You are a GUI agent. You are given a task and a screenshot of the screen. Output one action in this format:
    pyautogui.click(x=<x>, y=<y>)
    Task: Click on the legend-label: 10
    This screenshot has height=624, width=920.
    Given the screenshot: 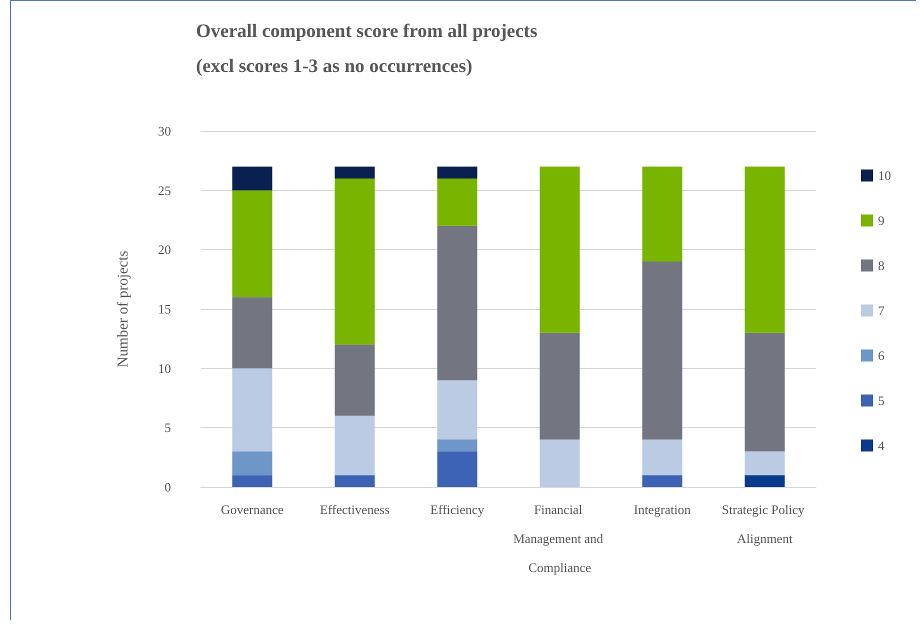 What is the action you would take?
    pyautogui.click(x=884, y=175)
    